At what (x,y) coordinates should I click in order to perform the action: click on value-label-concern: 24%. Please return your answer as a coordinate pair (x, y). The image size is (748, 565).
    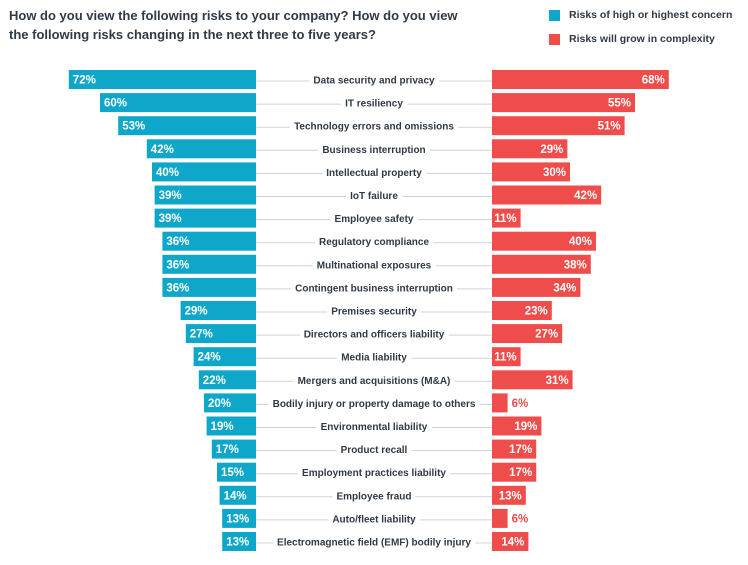
    Looking at the image, I should click on (209, 358).